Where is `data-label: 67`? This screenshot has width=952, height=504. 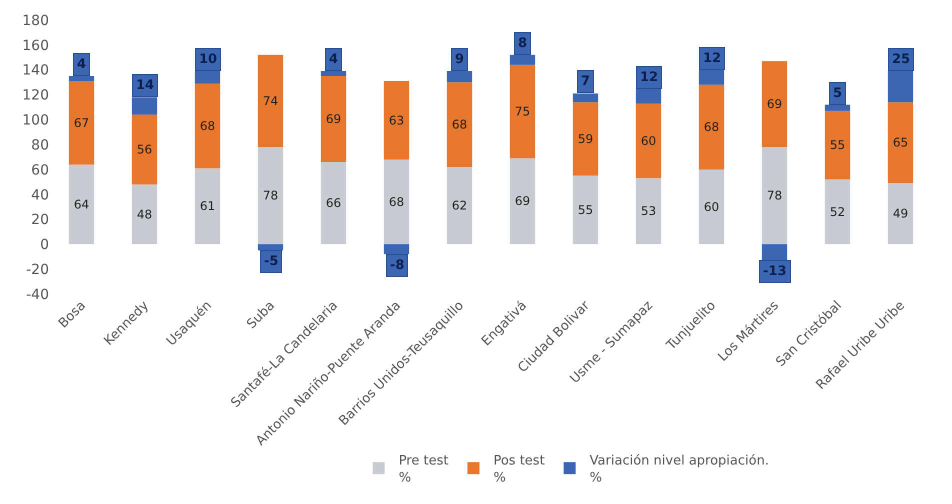
data-label: 67 is located at coordinates (82, 123).